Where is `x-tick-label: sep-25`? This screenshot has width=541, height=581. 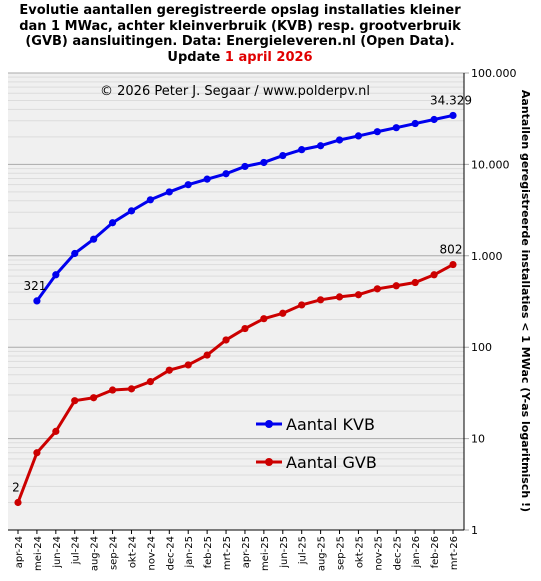
x-tick-label: sep-25 is located at coordinates (341, 553).